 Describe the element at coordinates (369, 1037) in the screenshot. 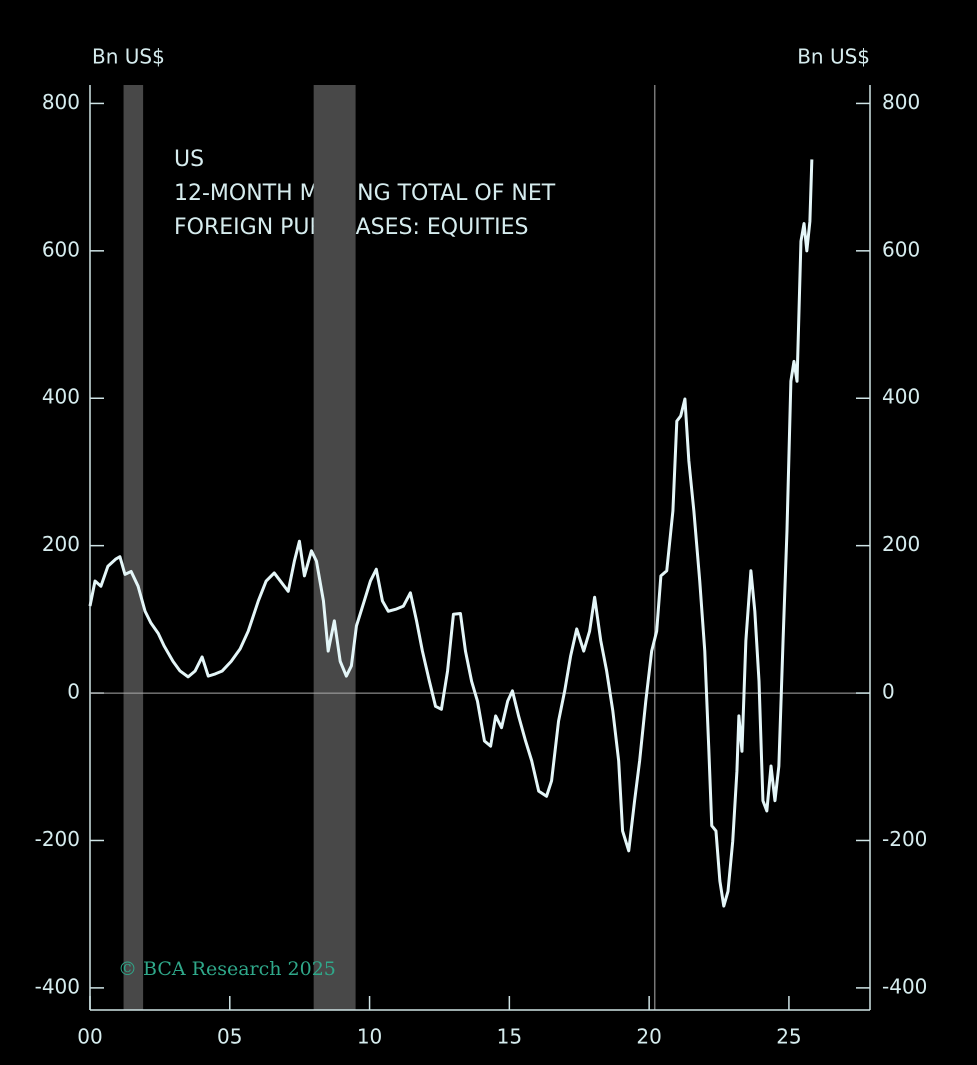

I see `x-tick-label: 10` at that location.